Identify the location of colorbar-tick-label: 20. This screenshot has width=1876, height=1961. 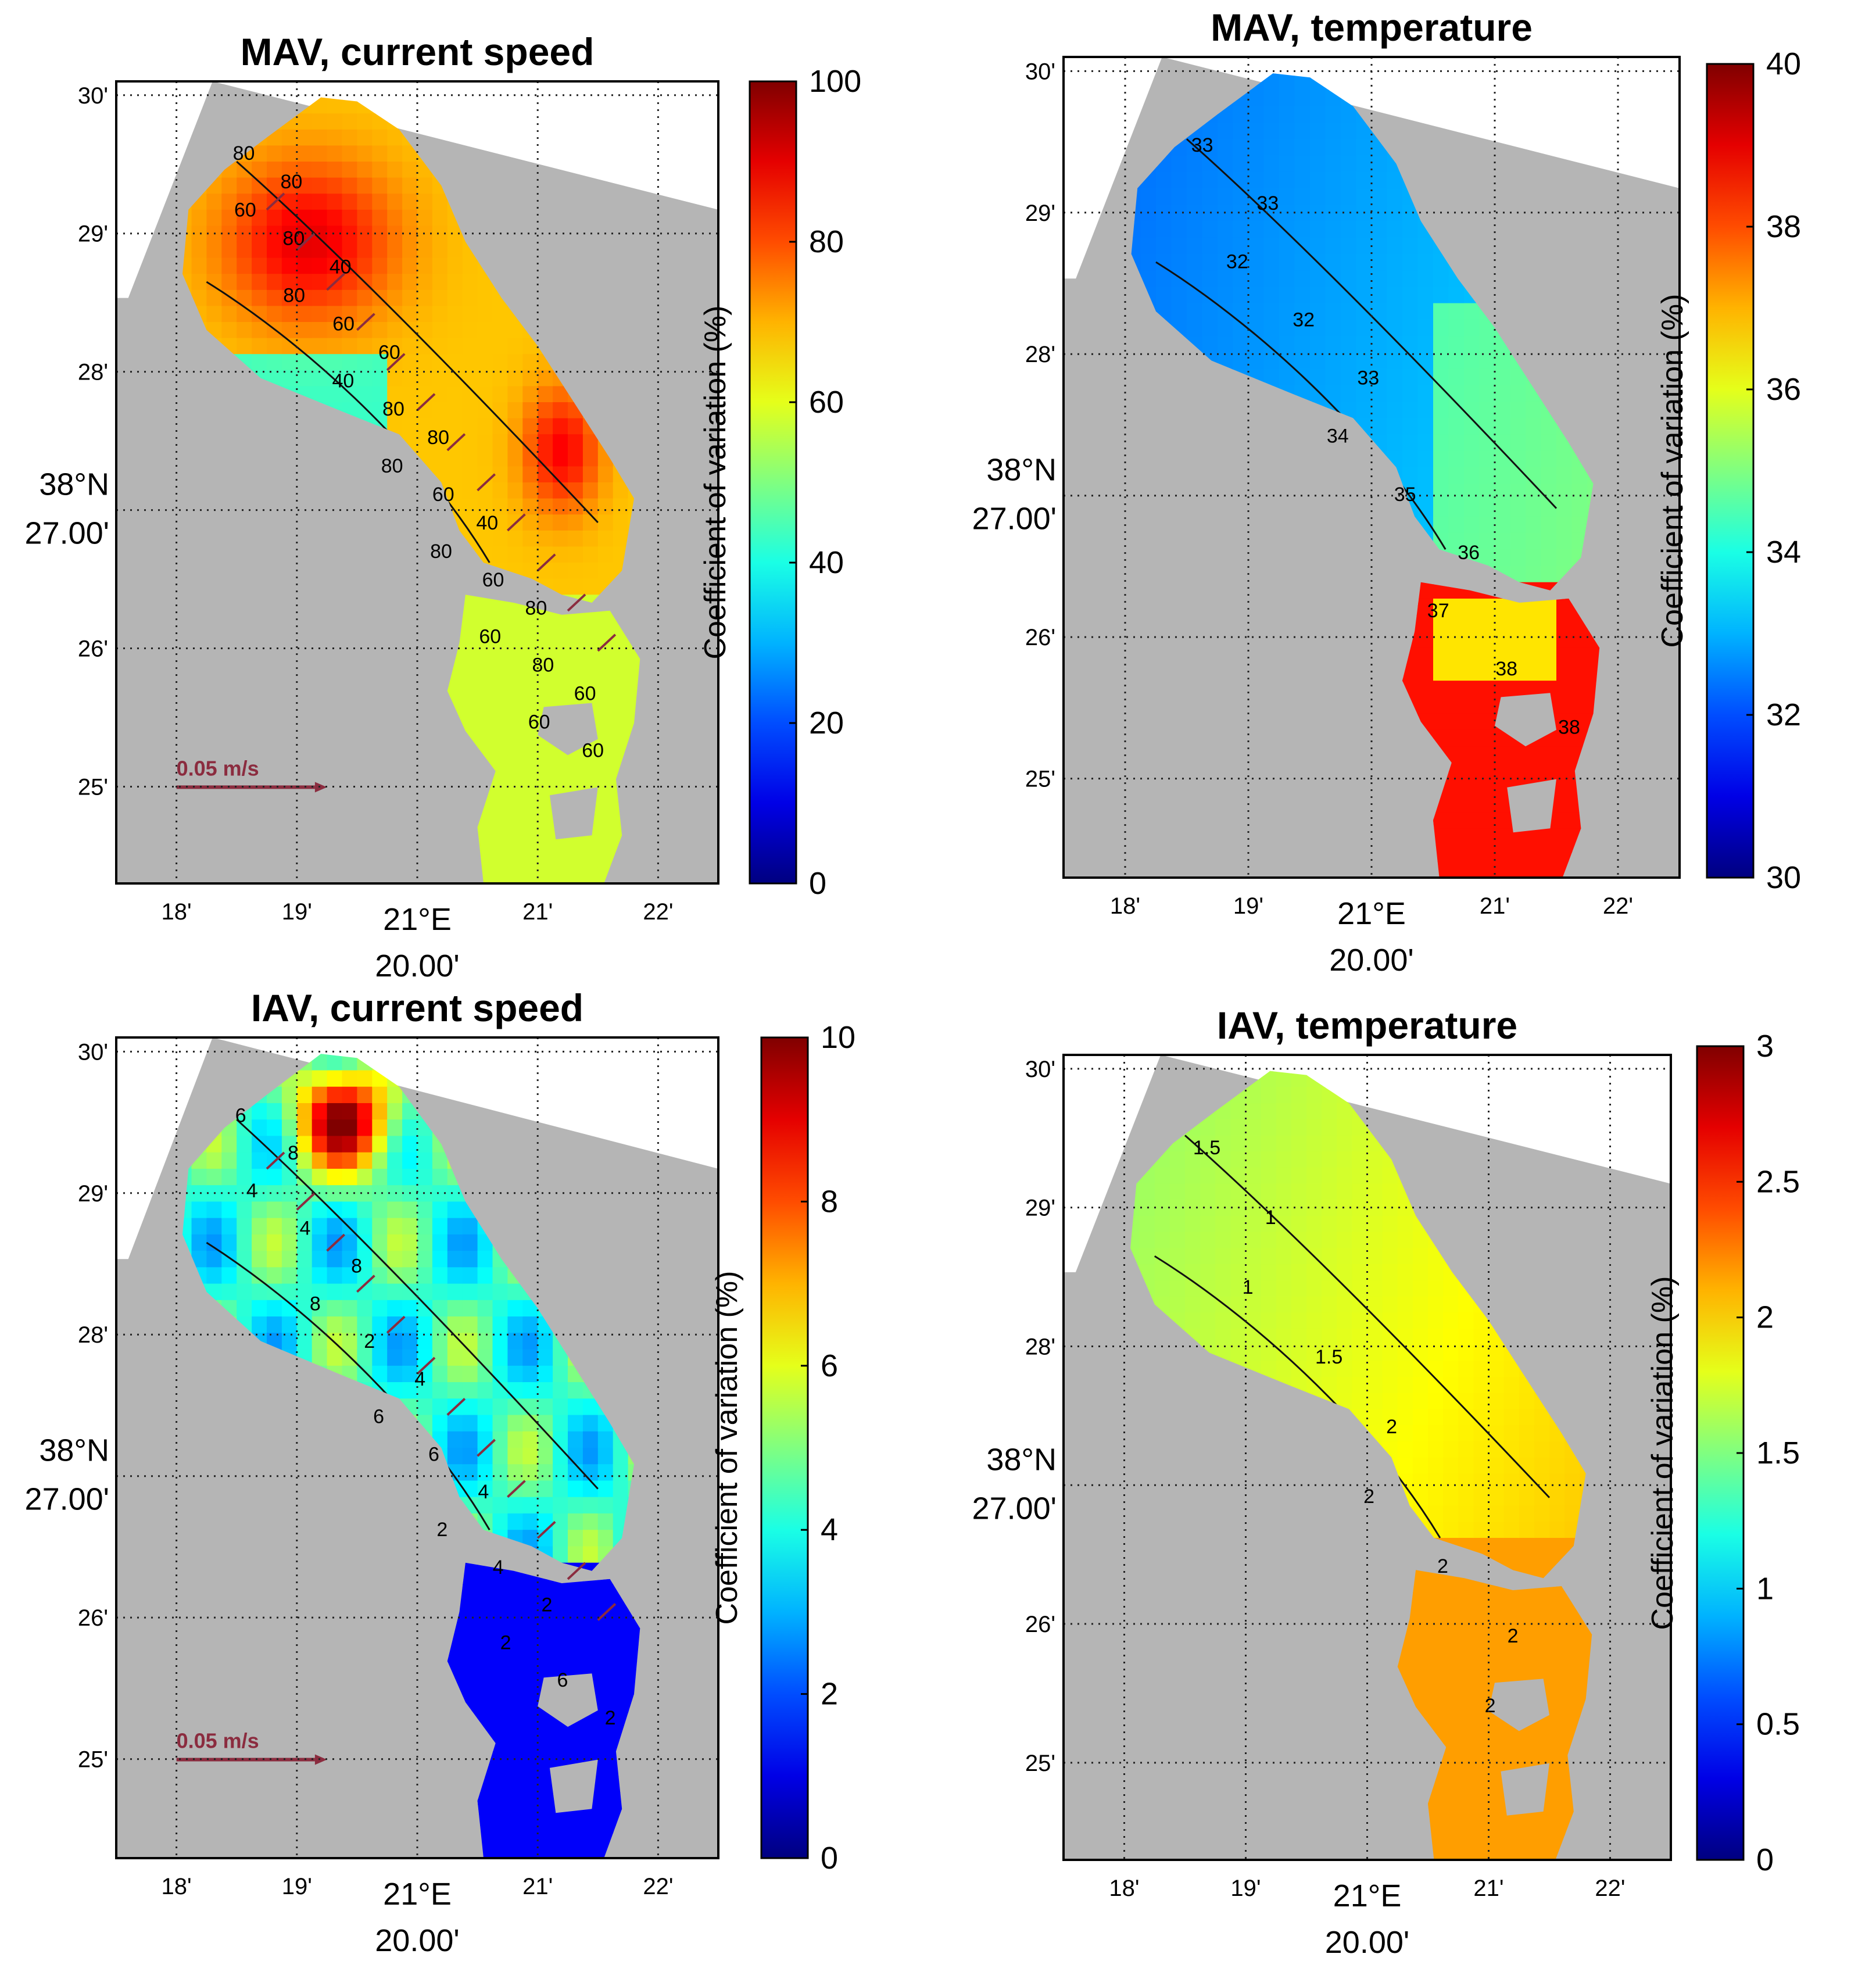
(826, 723).